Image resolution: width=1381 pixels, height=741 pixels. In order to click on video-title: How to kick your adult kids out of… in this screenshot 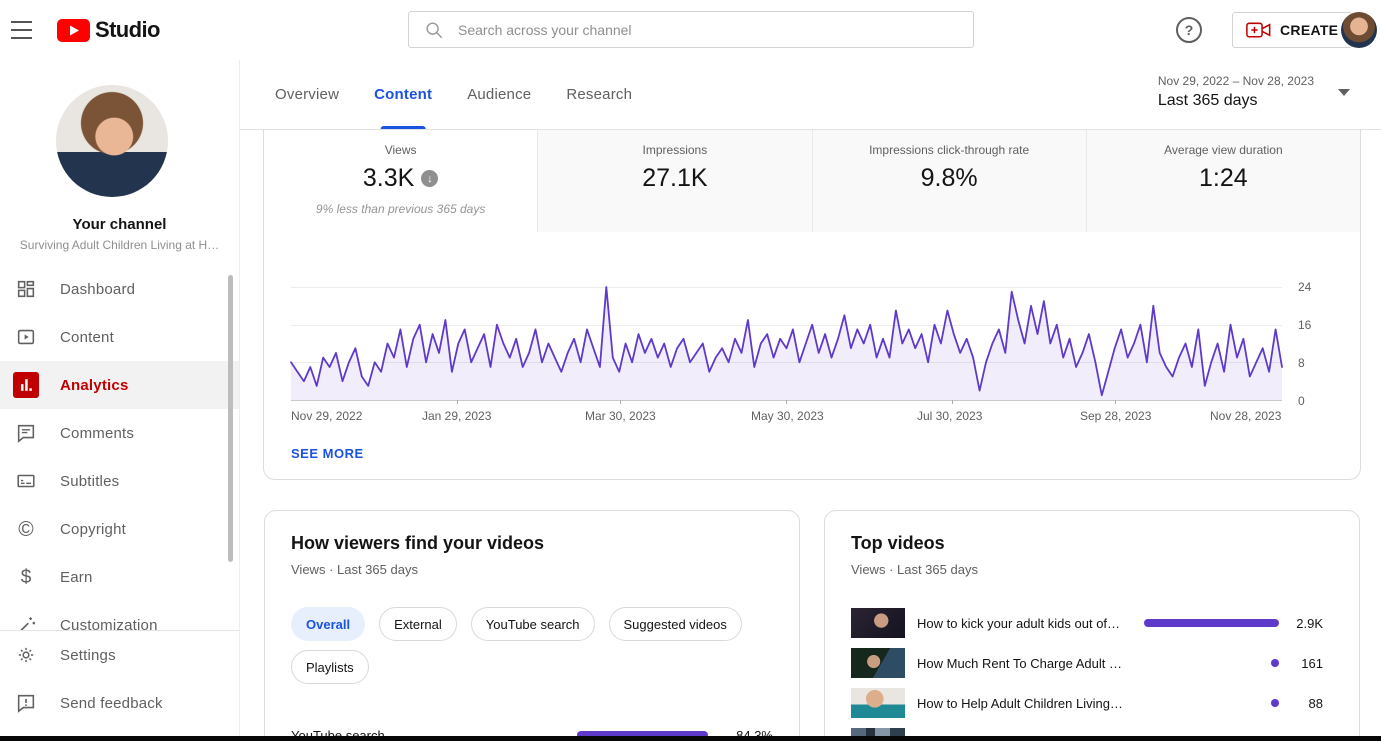, I will do `click(1019, 623)`.